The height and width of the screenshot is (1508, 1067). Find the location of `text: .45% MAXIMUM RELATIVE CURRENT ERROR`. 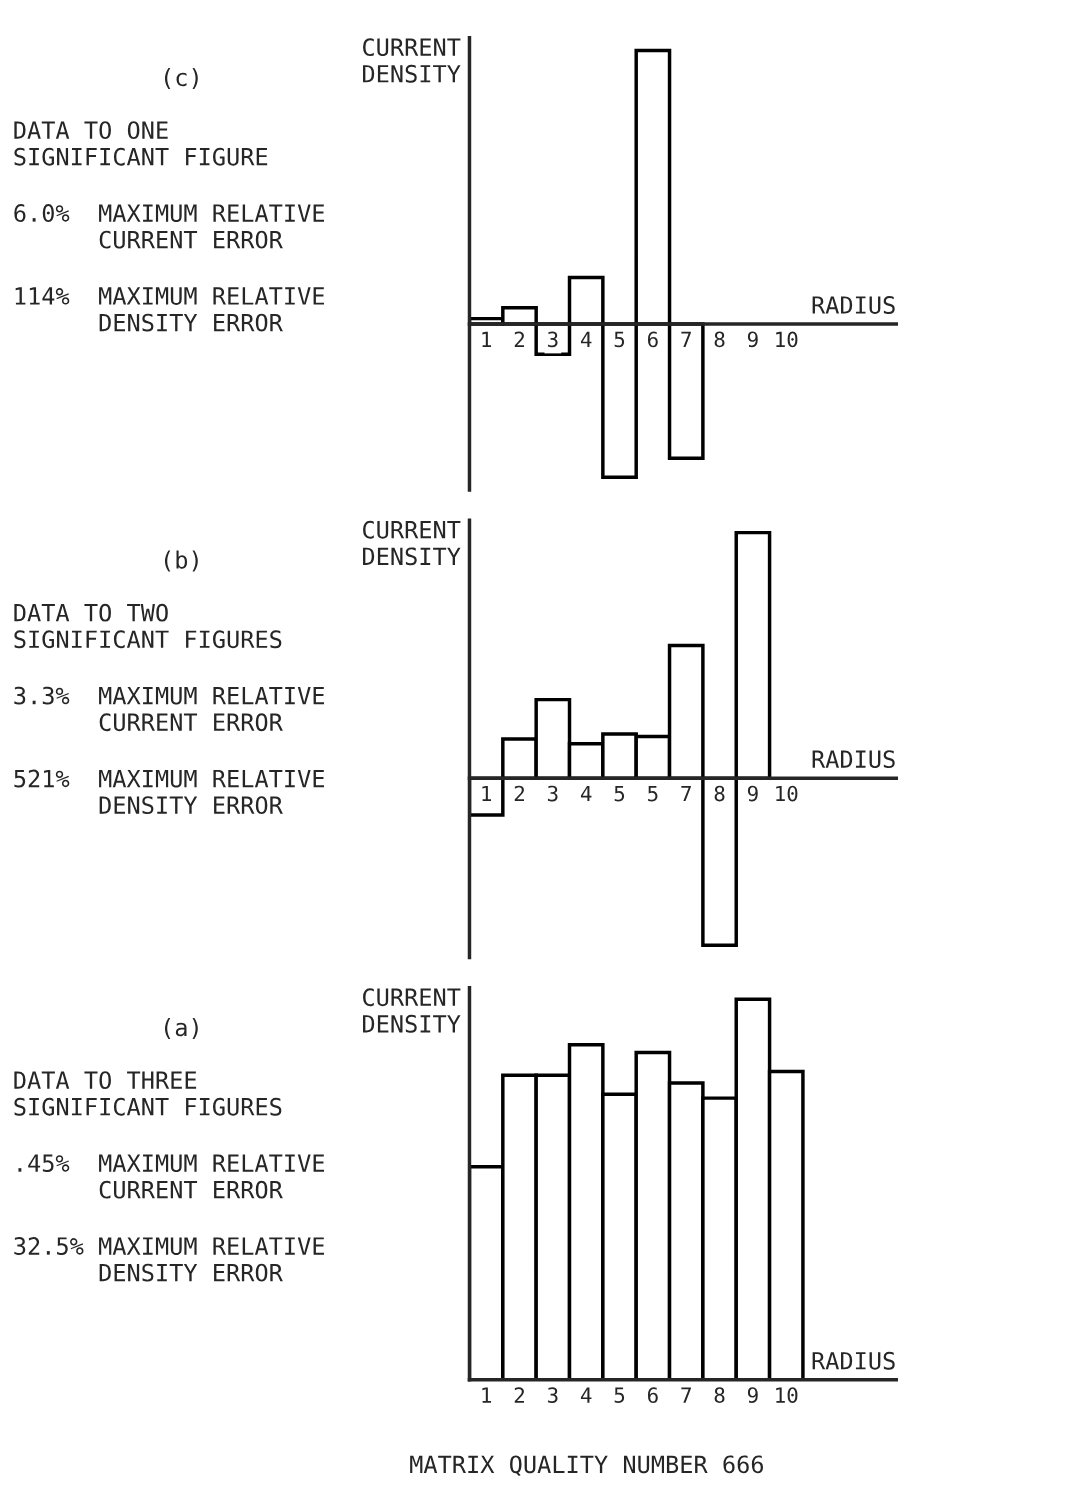

text: .45% MAXIMUM RELATIVE CURRENT ERROR is located at coordinates (171, 1176).